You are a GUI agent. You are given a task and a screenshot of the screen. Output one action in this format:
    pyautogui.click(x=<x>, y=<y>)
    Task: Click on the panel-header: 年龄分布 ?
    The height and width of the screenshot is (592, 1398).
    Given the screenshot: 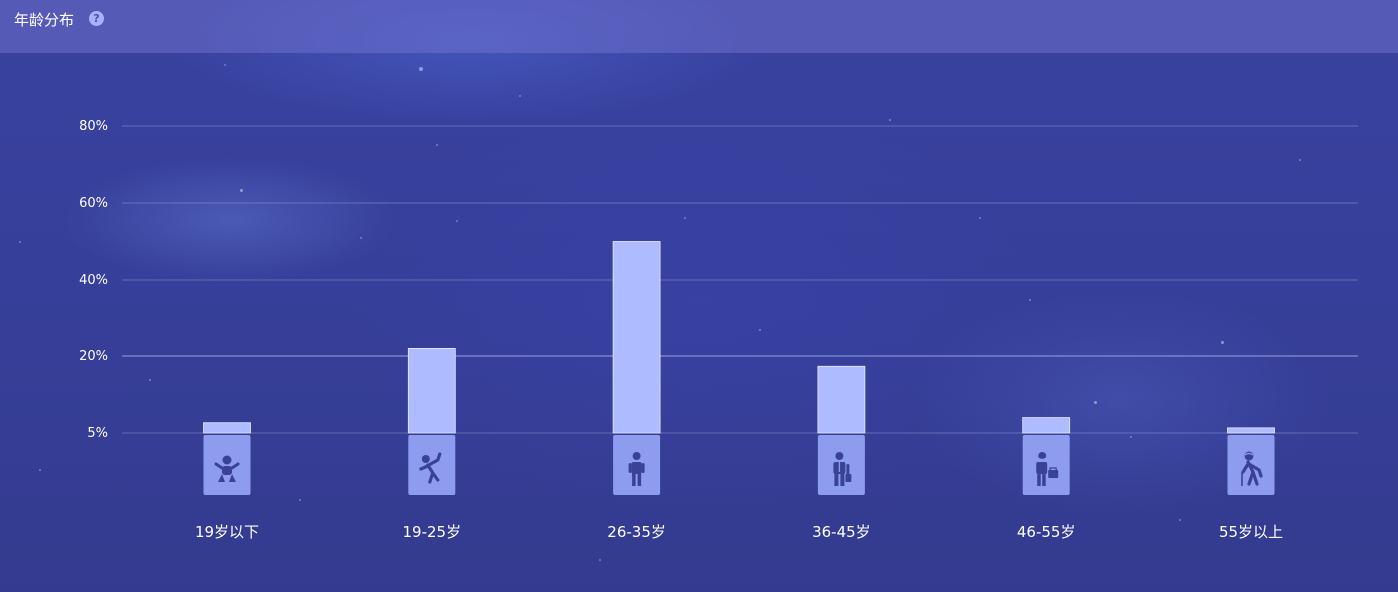 What is the action you would take?
    pyautogui.click(x=699, y=26)
    